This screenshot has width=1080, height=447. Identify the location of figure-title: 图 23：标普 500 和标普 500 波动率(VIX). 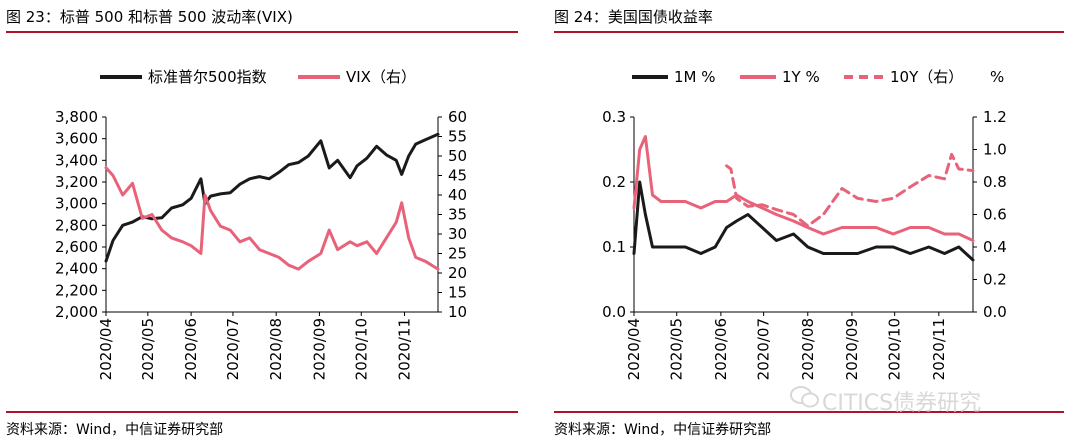
(149, 17).